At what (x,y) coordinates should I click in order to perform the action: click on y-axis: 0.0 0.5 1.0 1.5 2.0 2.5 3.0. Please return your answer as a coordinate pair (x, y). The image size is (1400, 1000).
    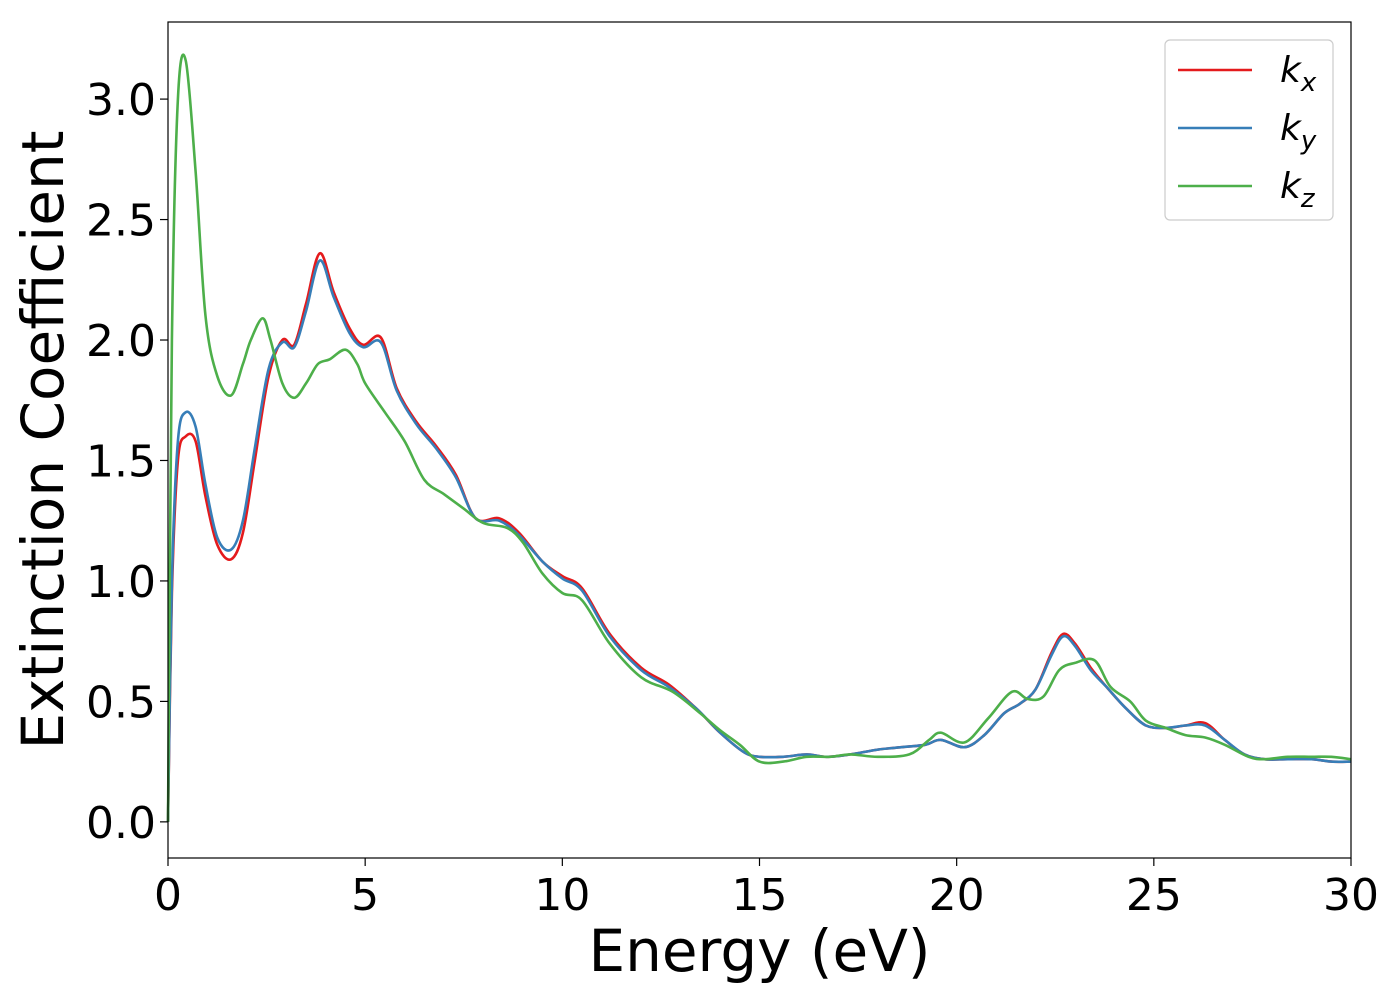
    Looking at the image, I should click on (127, 462).